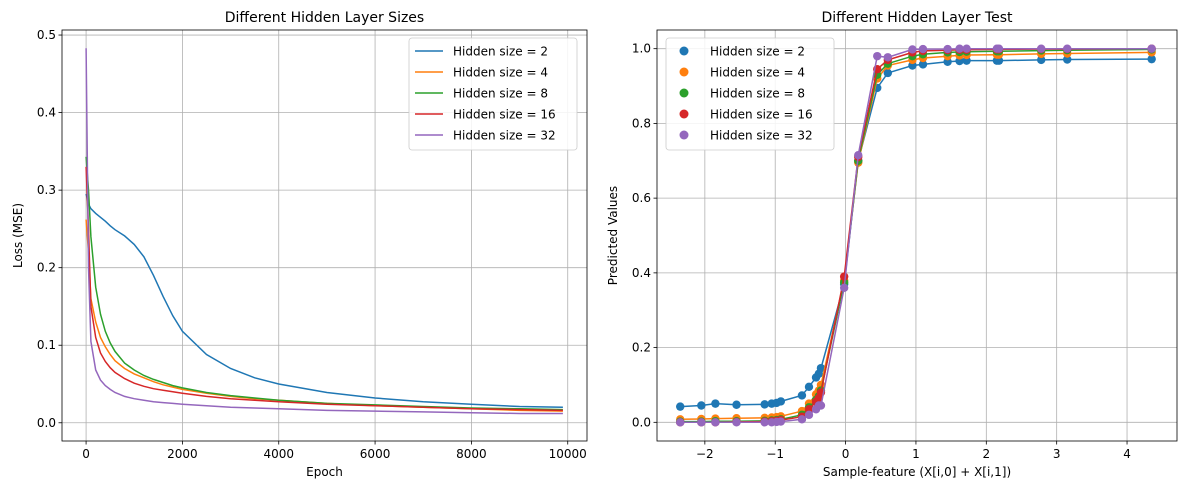  What do you see at coordinates (917, 18) in the screenshot?
I see `chart-title: Different Hidden Layer Test` at bounding box center [917, 18].